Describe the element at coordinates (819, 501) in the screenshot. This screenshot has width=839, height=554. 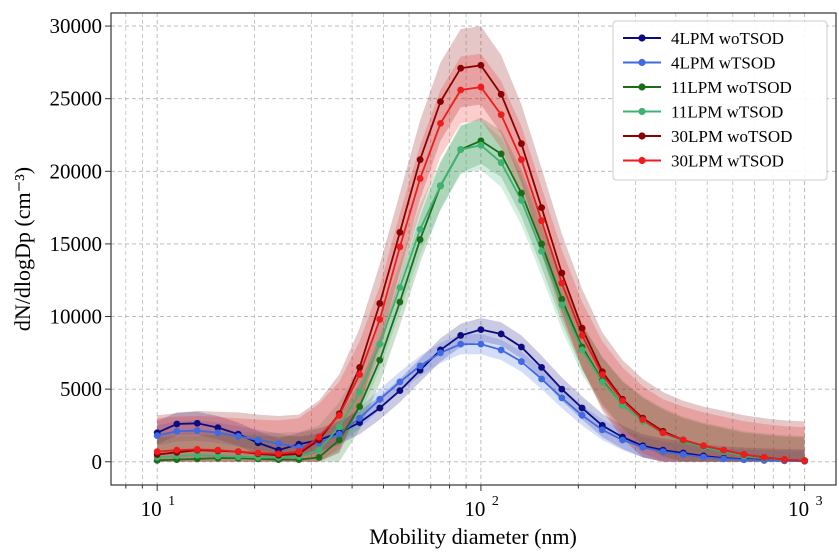
I see `x-tick-exponent: 3` at that location.